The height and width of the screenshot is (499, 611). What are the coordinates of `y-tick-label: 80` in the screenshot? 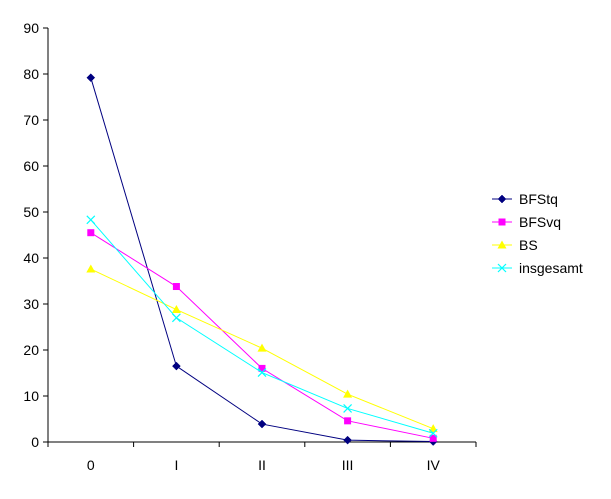 It's located at (31, 74).